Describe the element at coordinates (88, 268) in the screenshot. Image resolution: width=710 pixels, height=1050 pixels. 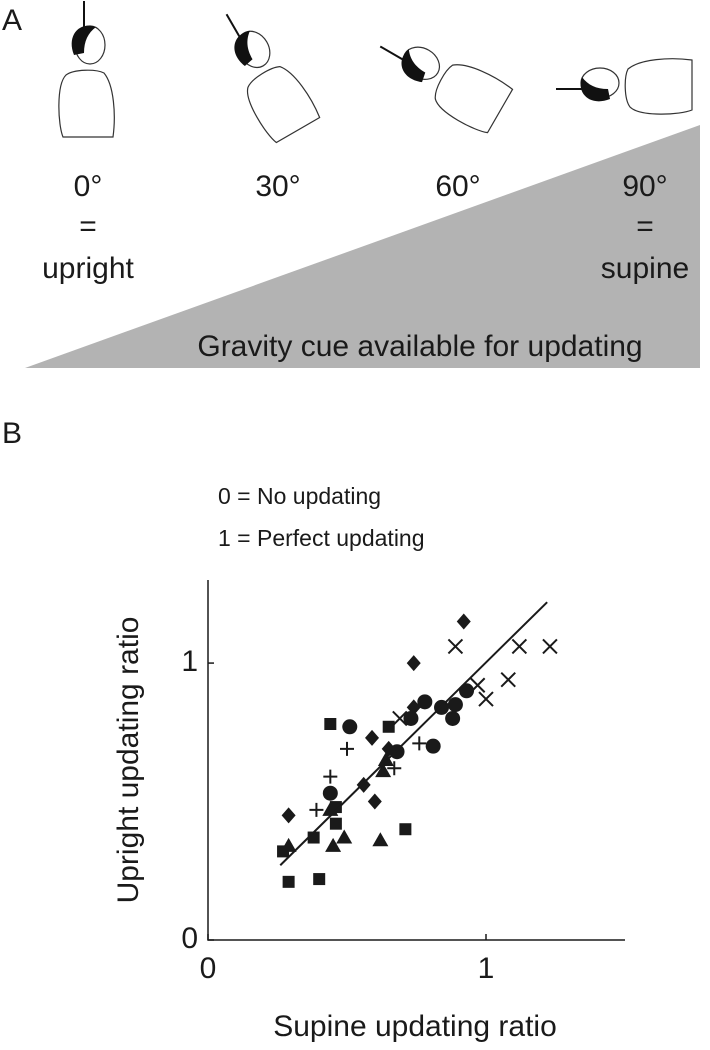
I see `position-name: upright` at that location.